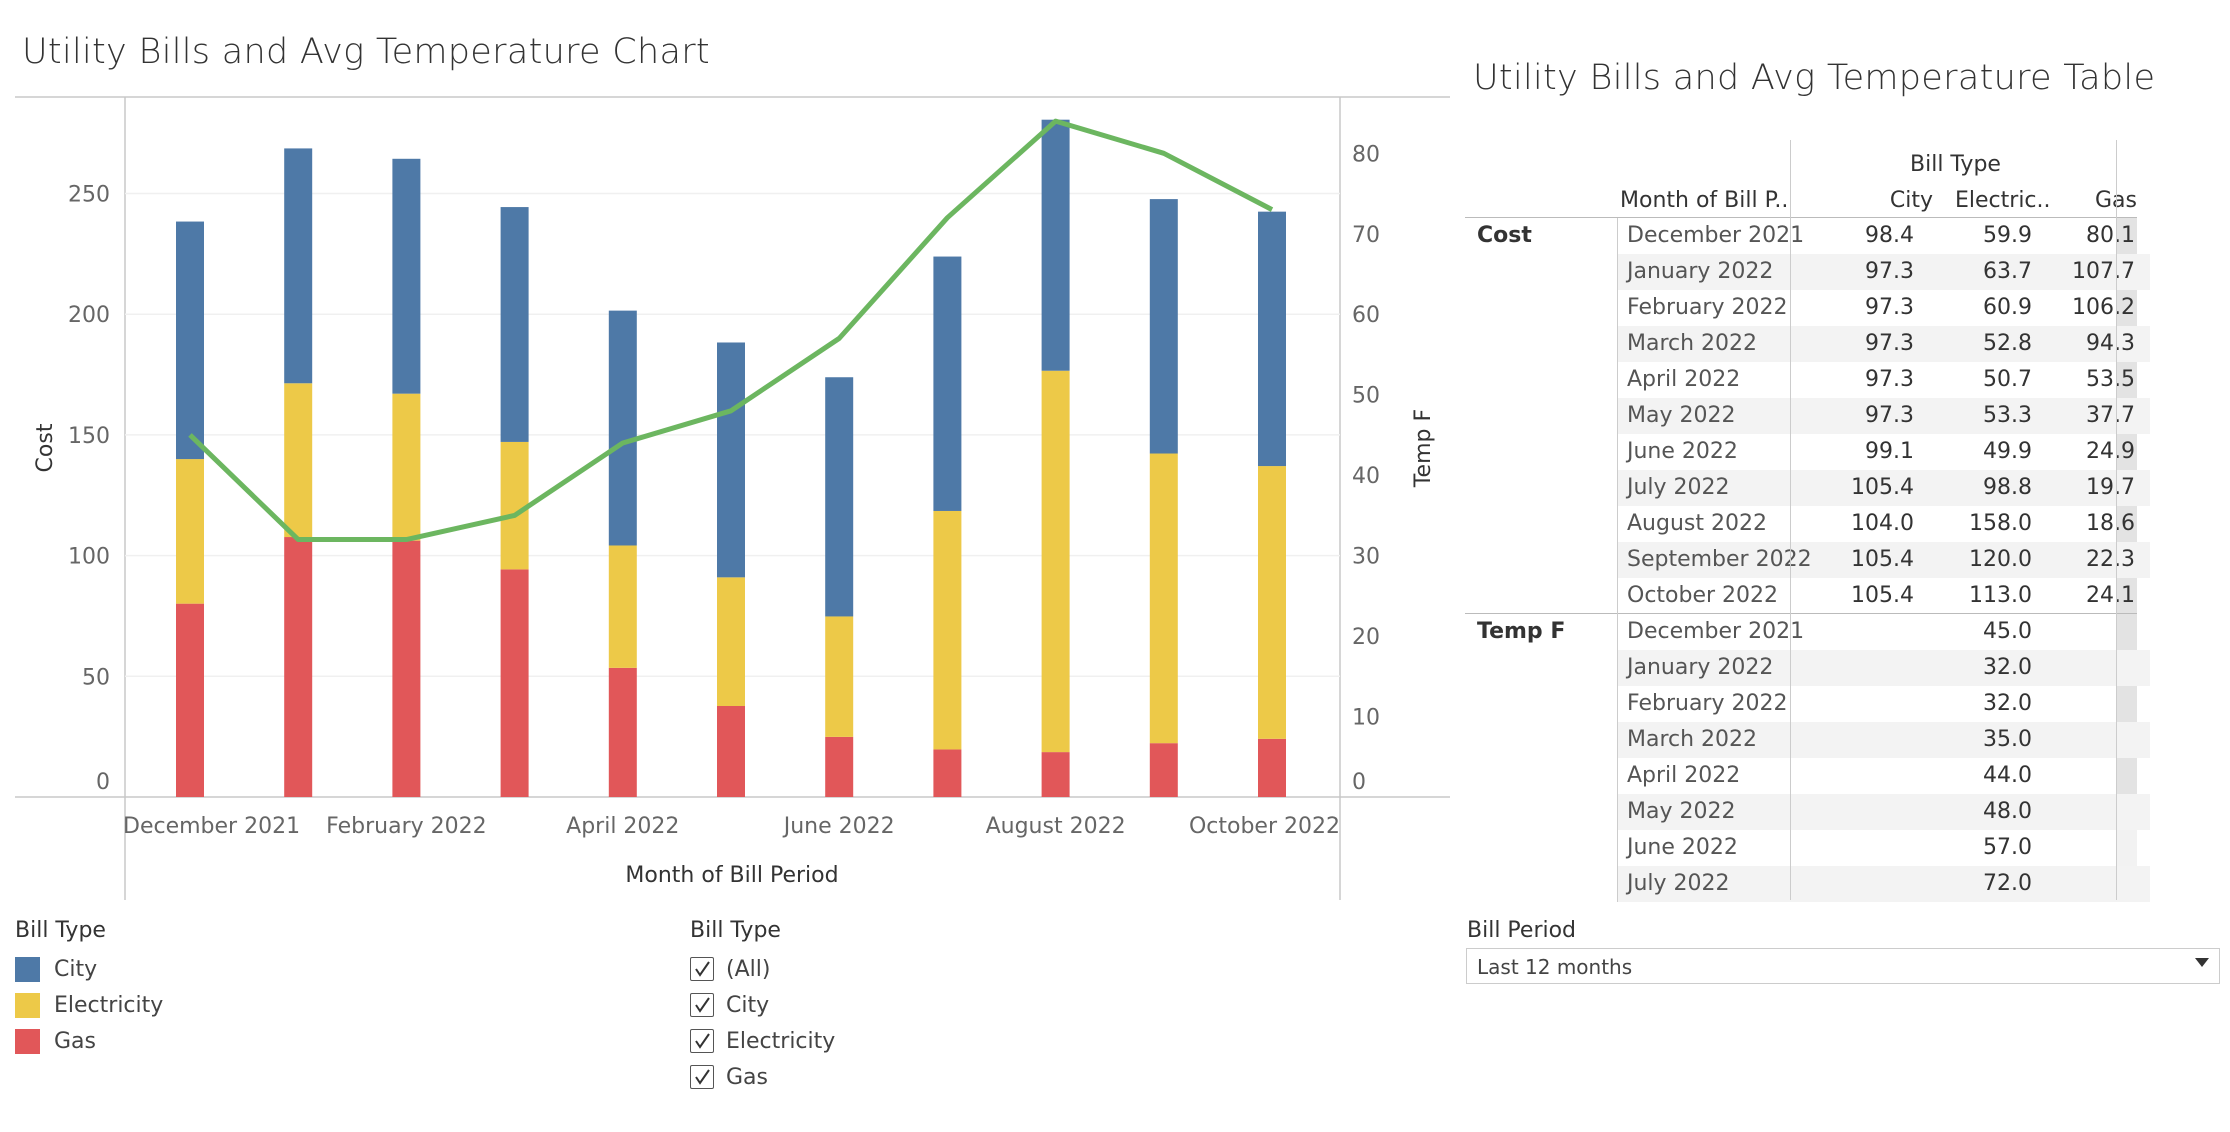 The height and width of the screenshot is (1132, 2230). I want to click on table-row: July 2022 105.4 98.8 19.7, so click(1883, 488).